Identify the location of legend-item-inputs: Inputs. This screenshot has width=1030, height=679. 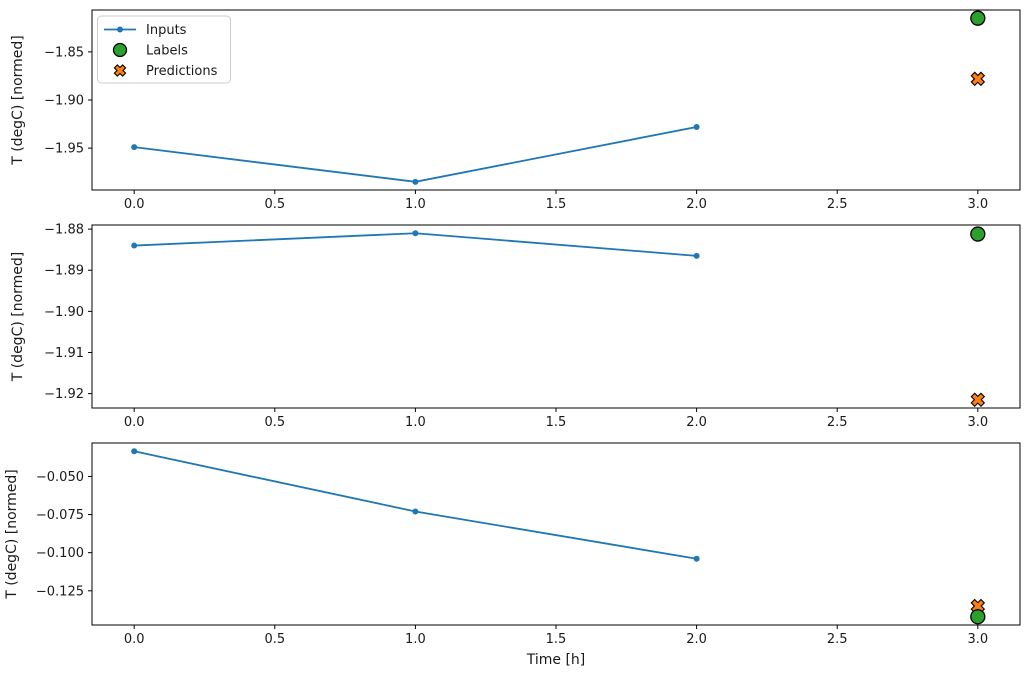
(145, 30).